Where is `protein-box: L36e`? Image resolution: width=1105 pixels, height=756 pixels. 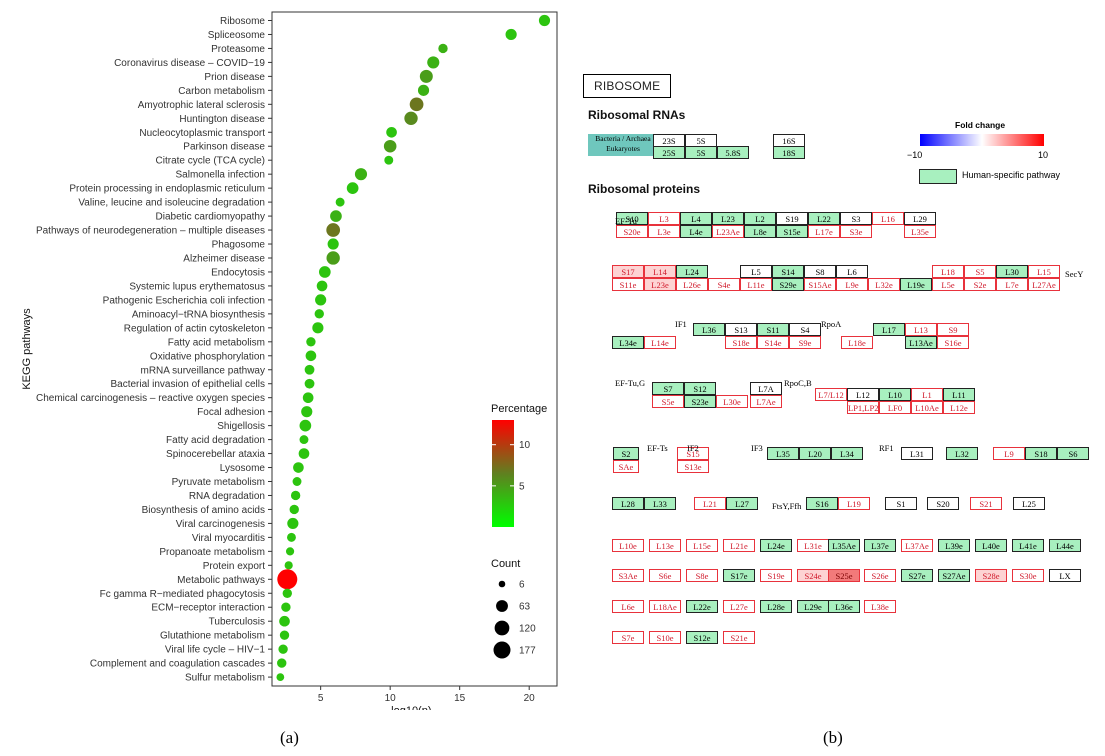
protein-box: L36e is located at coordinates (844, 606).